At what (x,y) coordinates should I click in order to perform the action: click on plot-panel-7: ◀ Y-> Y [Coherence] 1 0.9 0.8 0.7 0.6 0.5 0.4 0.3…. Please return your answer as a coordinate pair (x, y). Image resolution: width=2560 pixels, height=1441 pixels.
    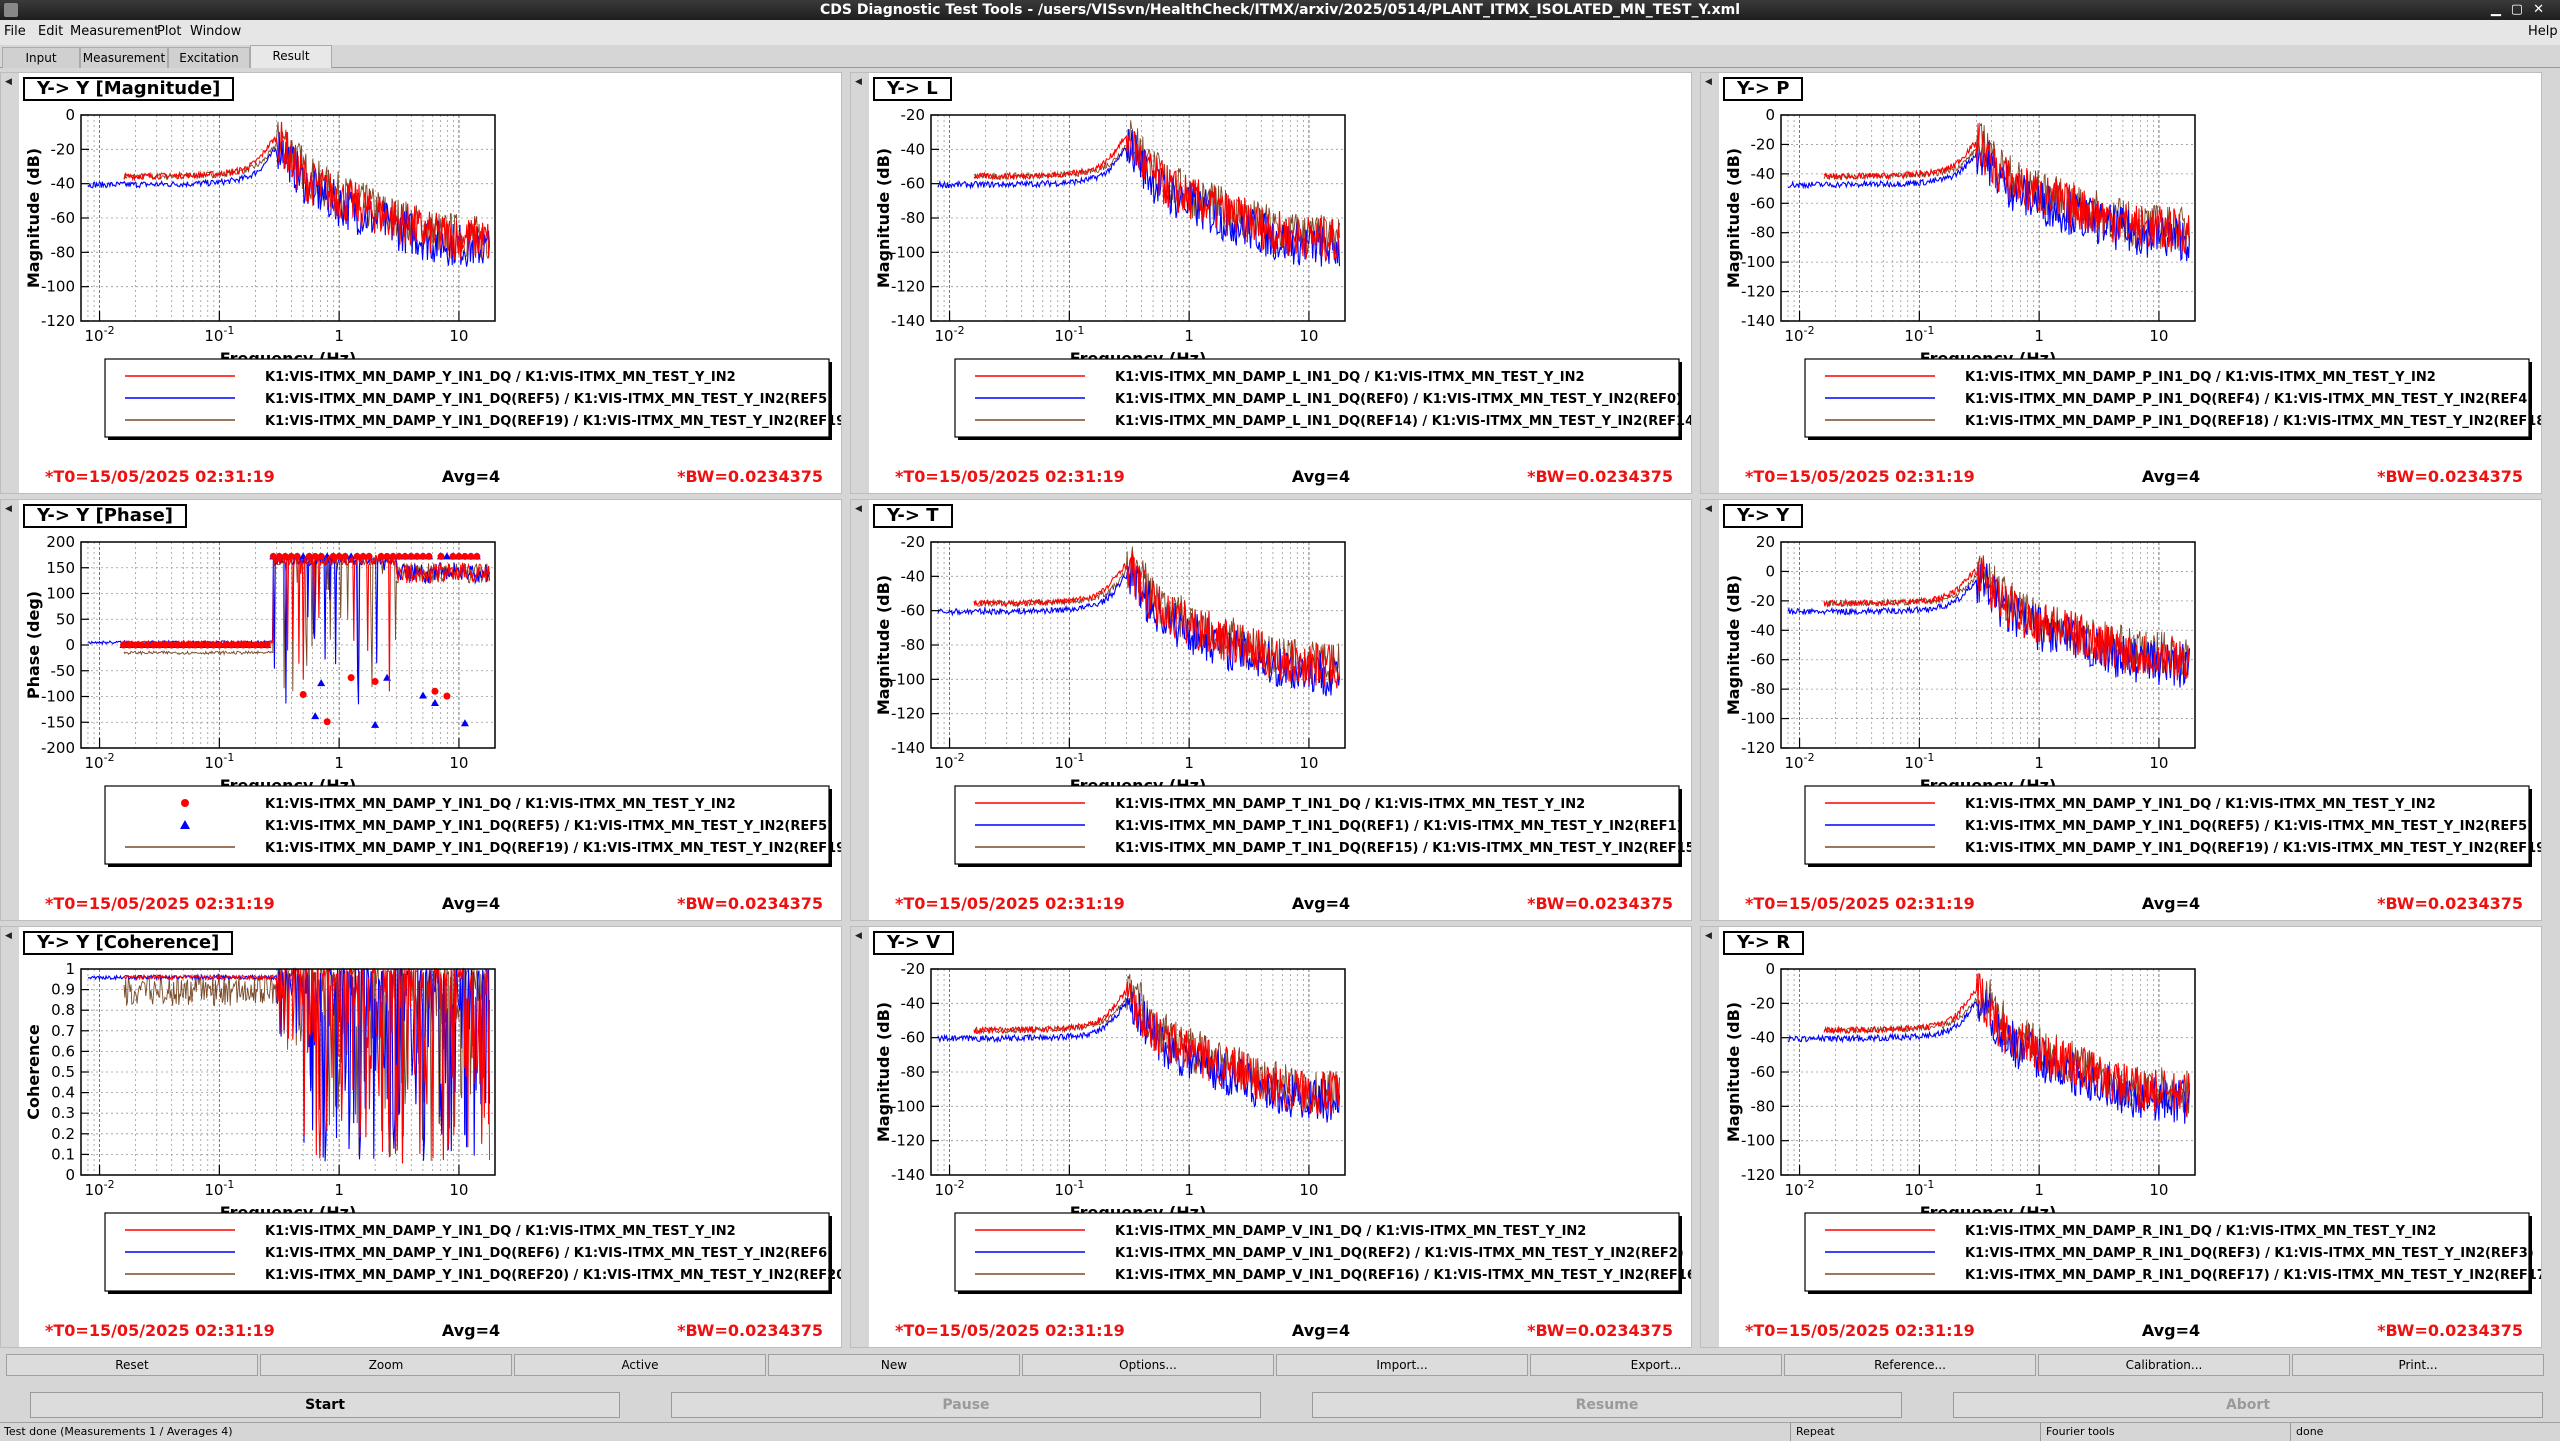
    Looking at the image, I should click on (425, 1137).